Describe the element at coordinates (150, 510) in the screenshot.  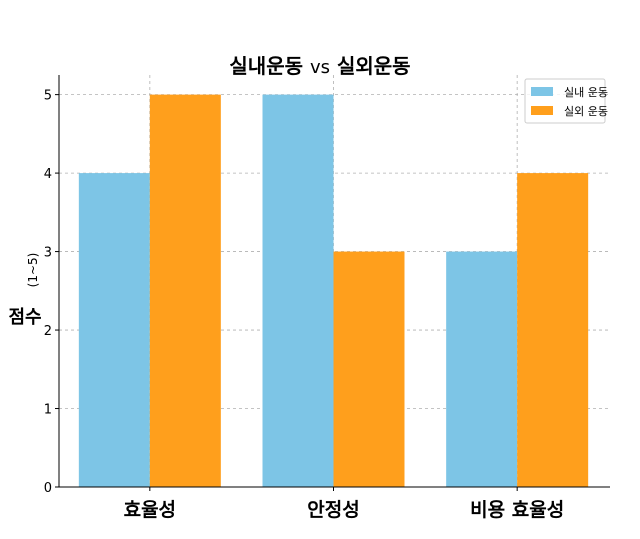
I see `x-tick-label: 효율성` at that location.